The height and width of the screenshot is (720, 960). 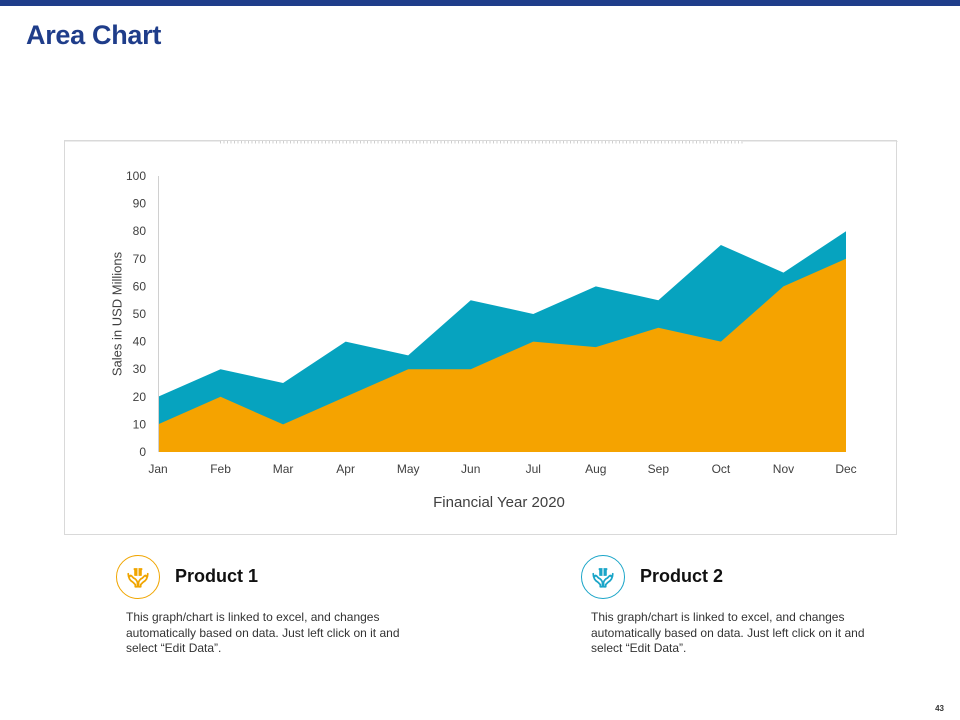 What do you see at coordinates (220, 469) in the screenshot?
I see `x-tick-label: Feb` at bounding box center [220, 469].